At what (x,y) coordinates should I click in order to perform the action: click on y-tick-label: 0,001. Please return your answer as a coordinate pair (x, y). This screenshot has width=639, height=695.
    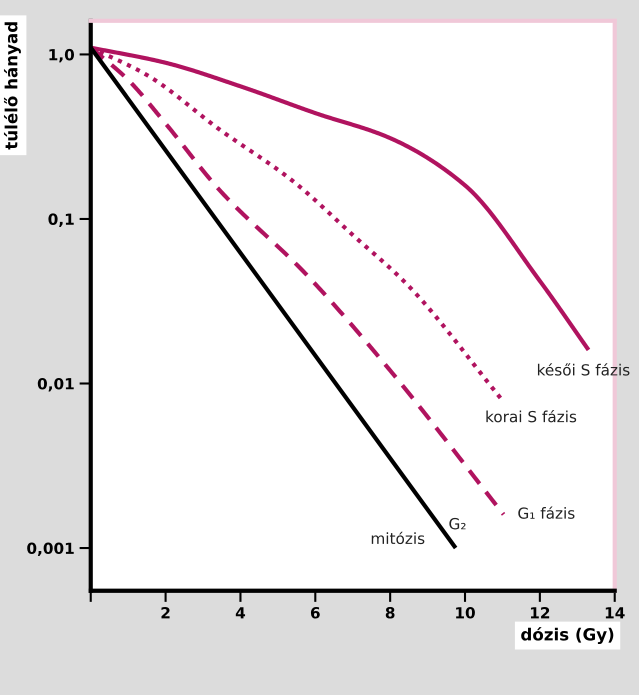
    Looking at the image, I should click on (50, 549).